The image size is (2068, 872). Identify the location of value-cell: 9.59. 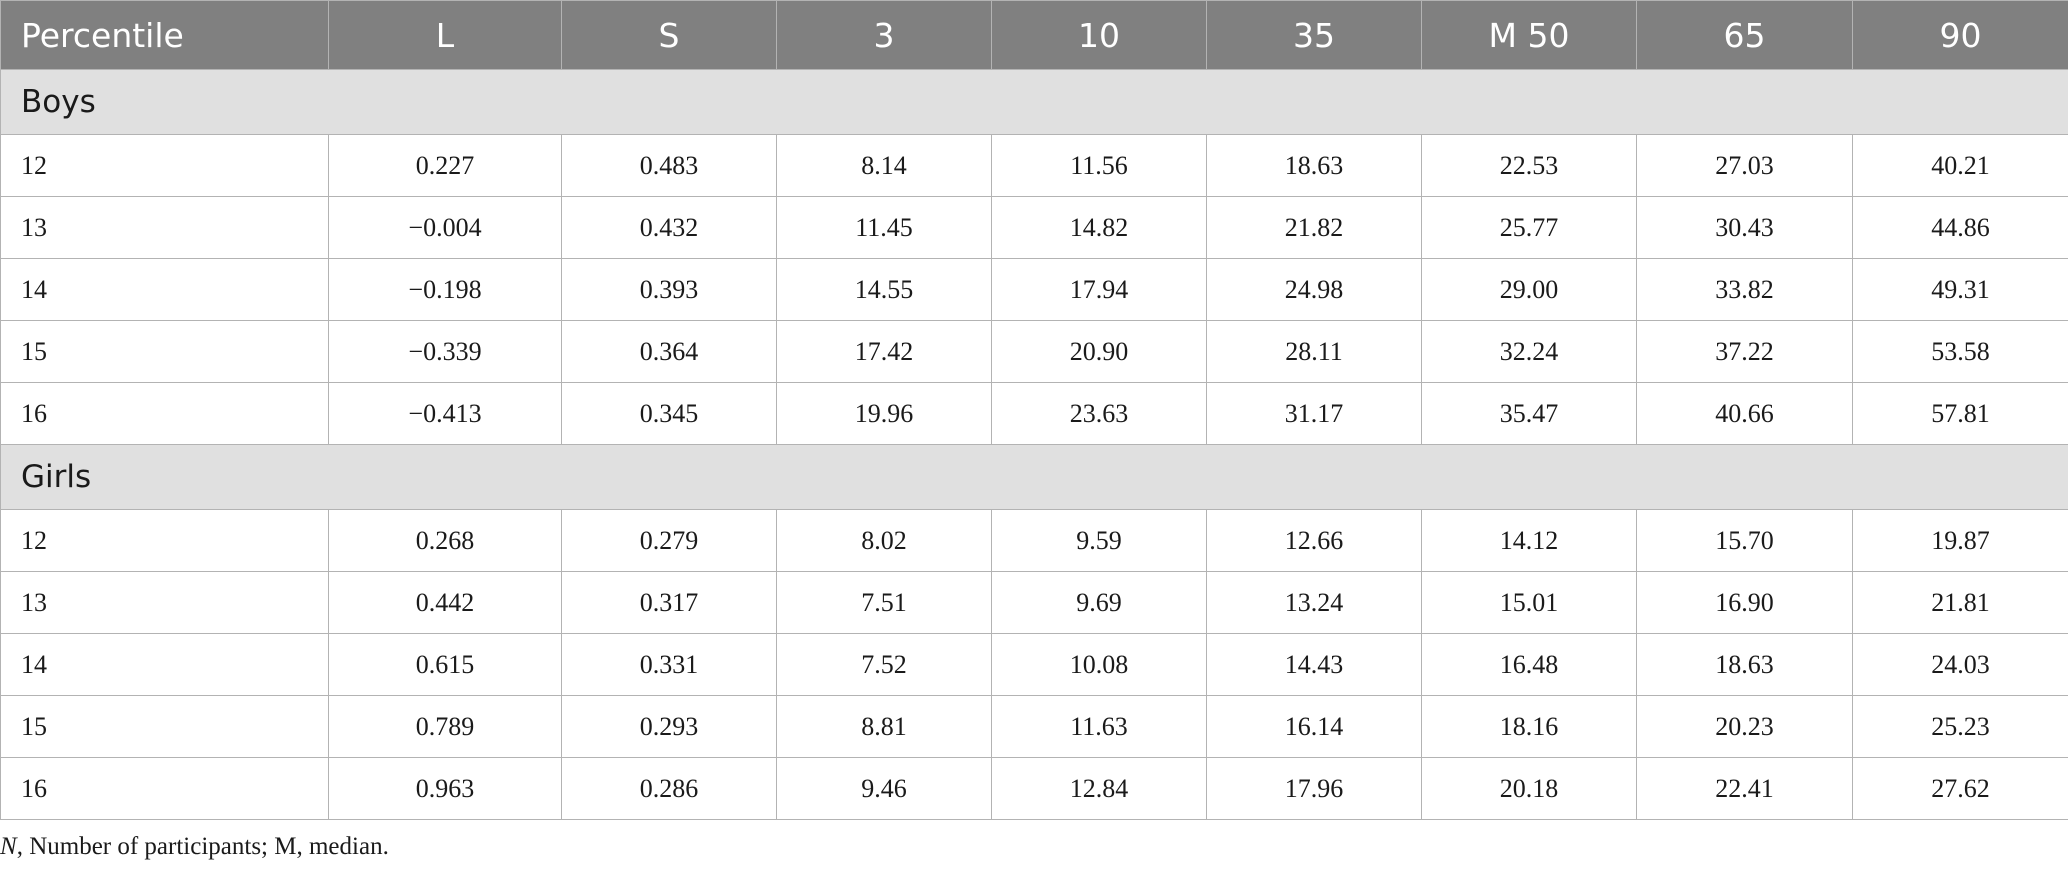
(1099, 540).